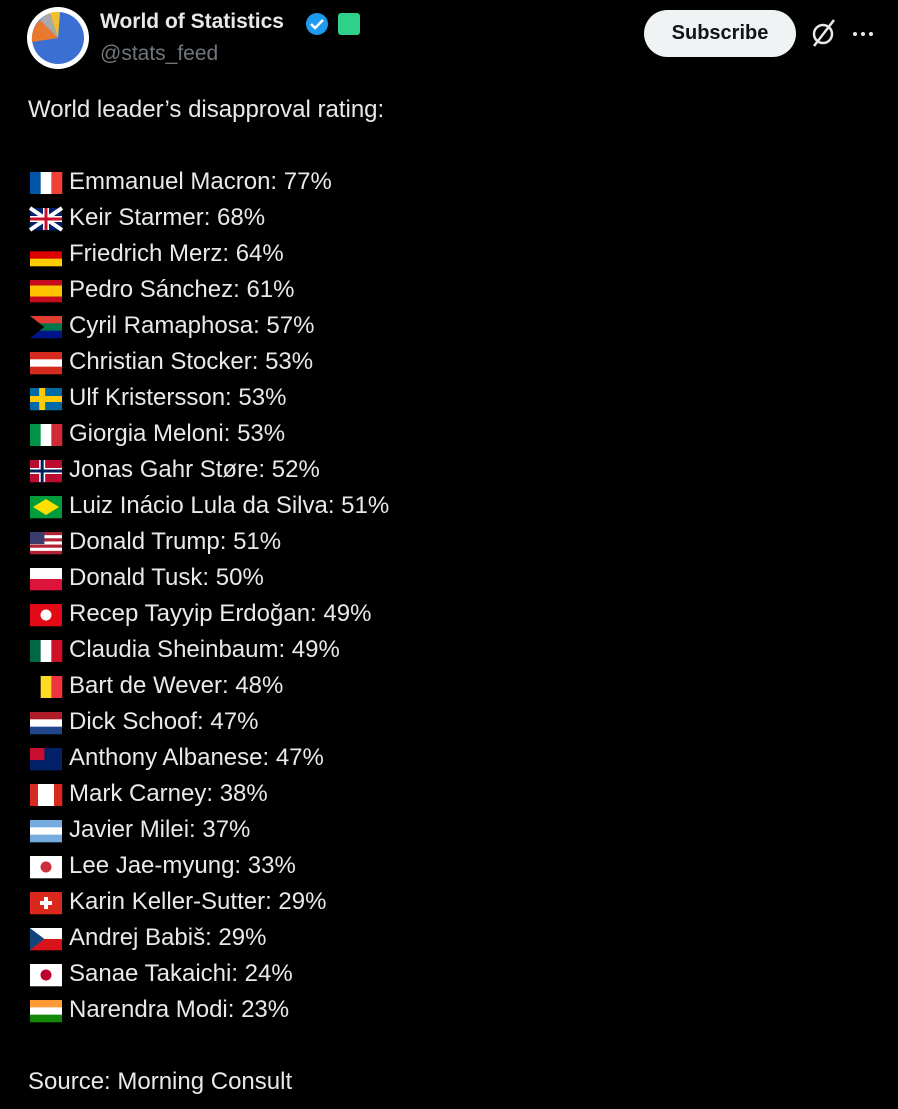 The width and height of the screenshot is (898, 1109). Describe the element at coordinates (823, 33) in the screenshot. I see `grok-icon` at that location.